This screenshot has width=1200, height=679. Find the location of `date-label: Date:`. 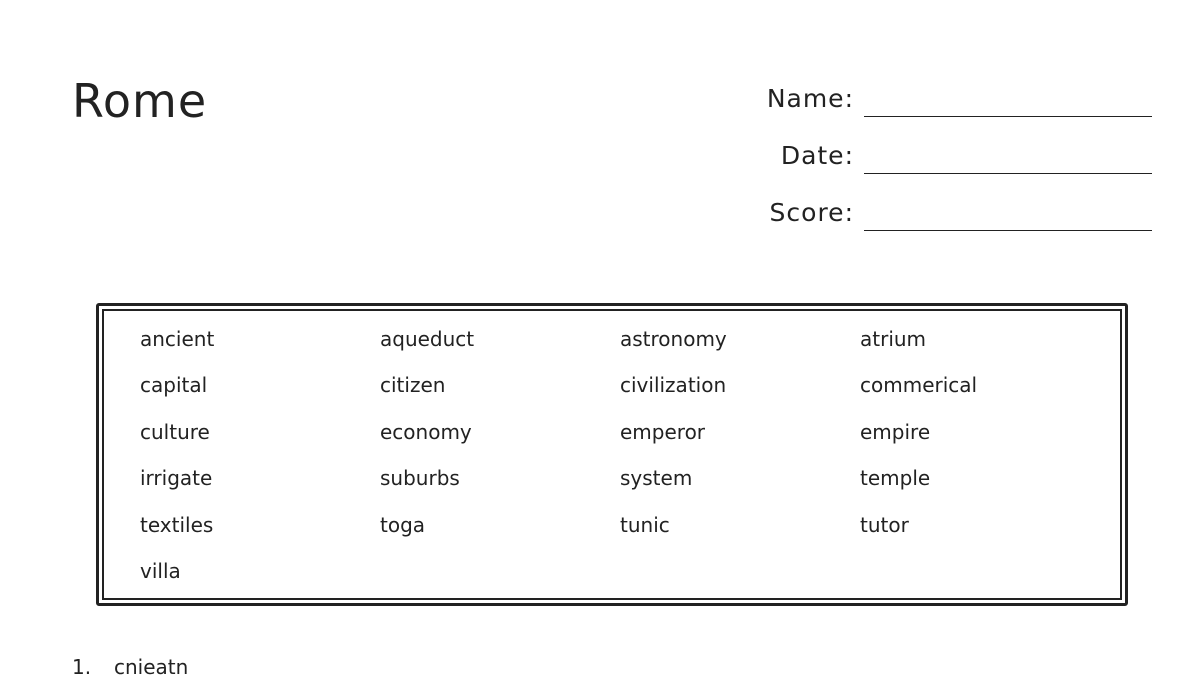

date-label: Date: is located at coordinates (817, 155).